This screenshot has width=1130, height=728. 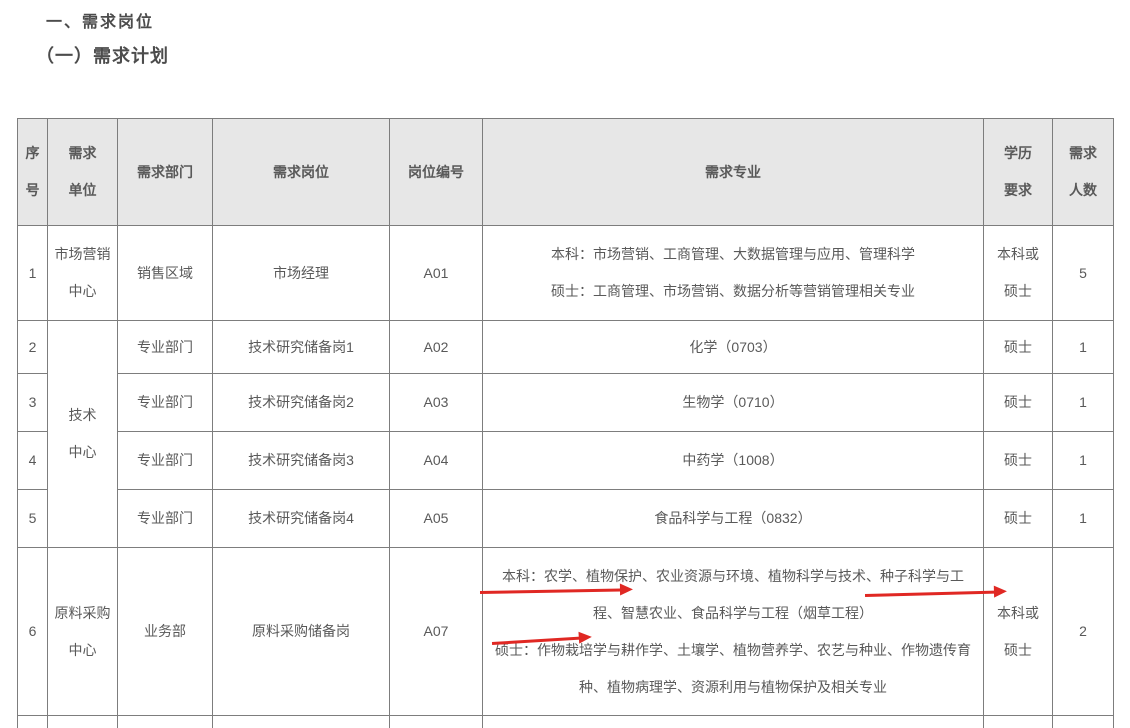 What do you see at coordinates (32, 402) in the screenshot?
I see `cell-seq: 3` at bounding box center [32, 402].